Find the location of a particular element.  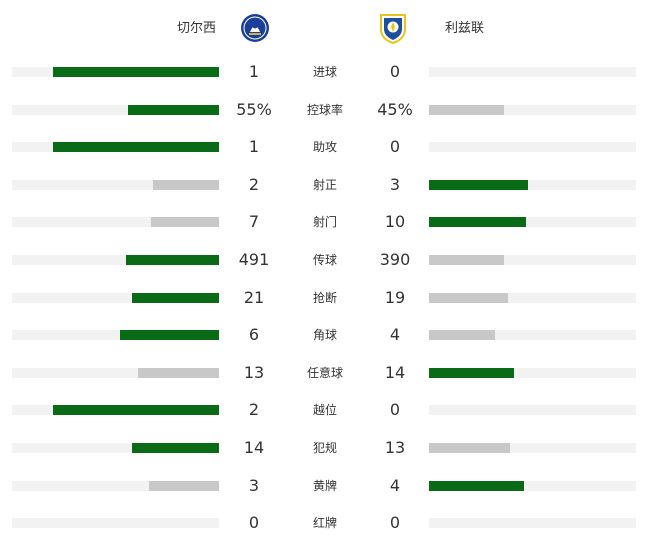

stat-row: 491 传球 390 is located at coordinates (330, 259).